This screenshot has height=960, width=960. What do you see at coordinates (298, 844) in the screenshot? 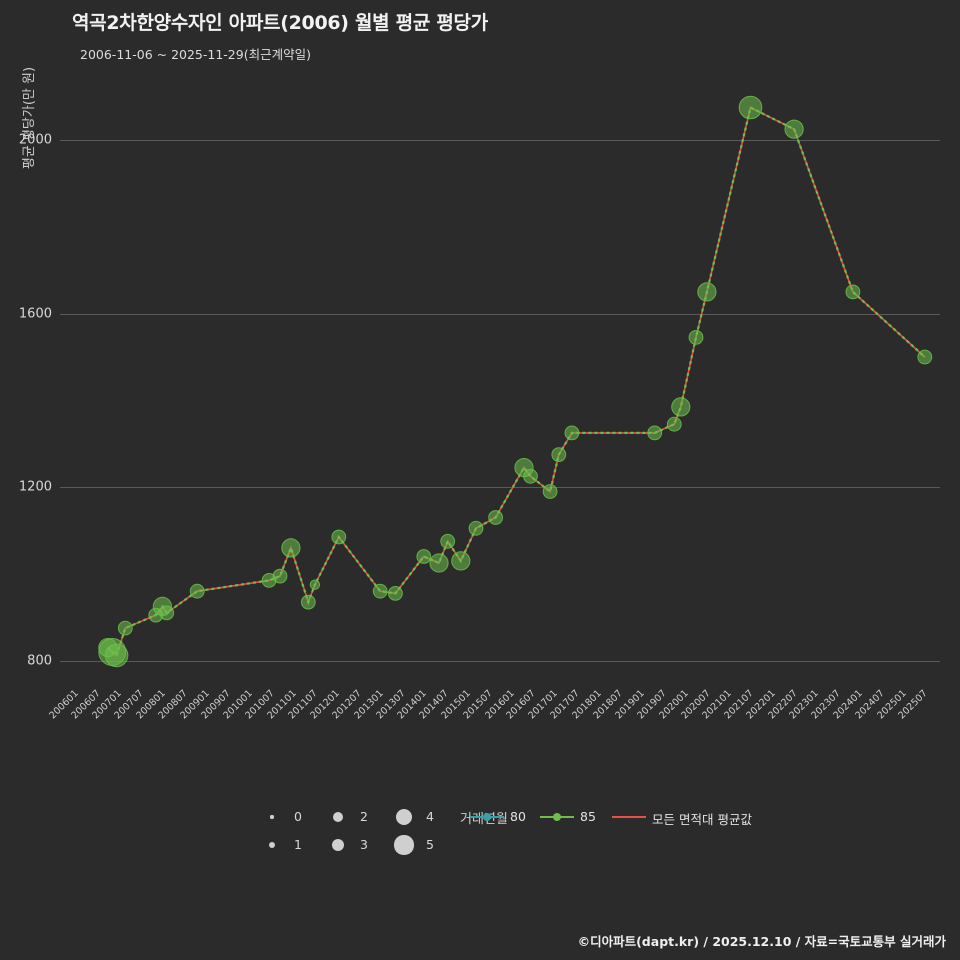
I see `legend-size-label: 1` at bounding box center [298, 844].